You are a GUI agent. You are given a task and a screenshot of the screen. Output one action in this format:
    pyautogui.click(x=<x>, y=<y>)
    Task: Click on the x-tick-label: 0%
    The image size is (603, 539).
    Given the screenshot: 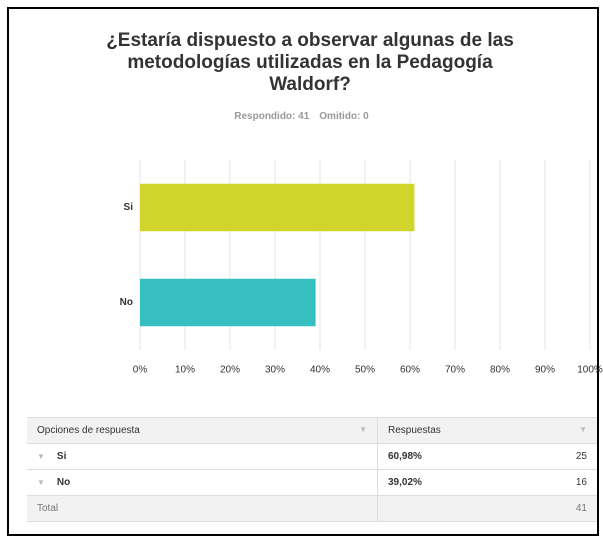 What is the action you would take?
    pyautogui.click(x=140, y=370)
    